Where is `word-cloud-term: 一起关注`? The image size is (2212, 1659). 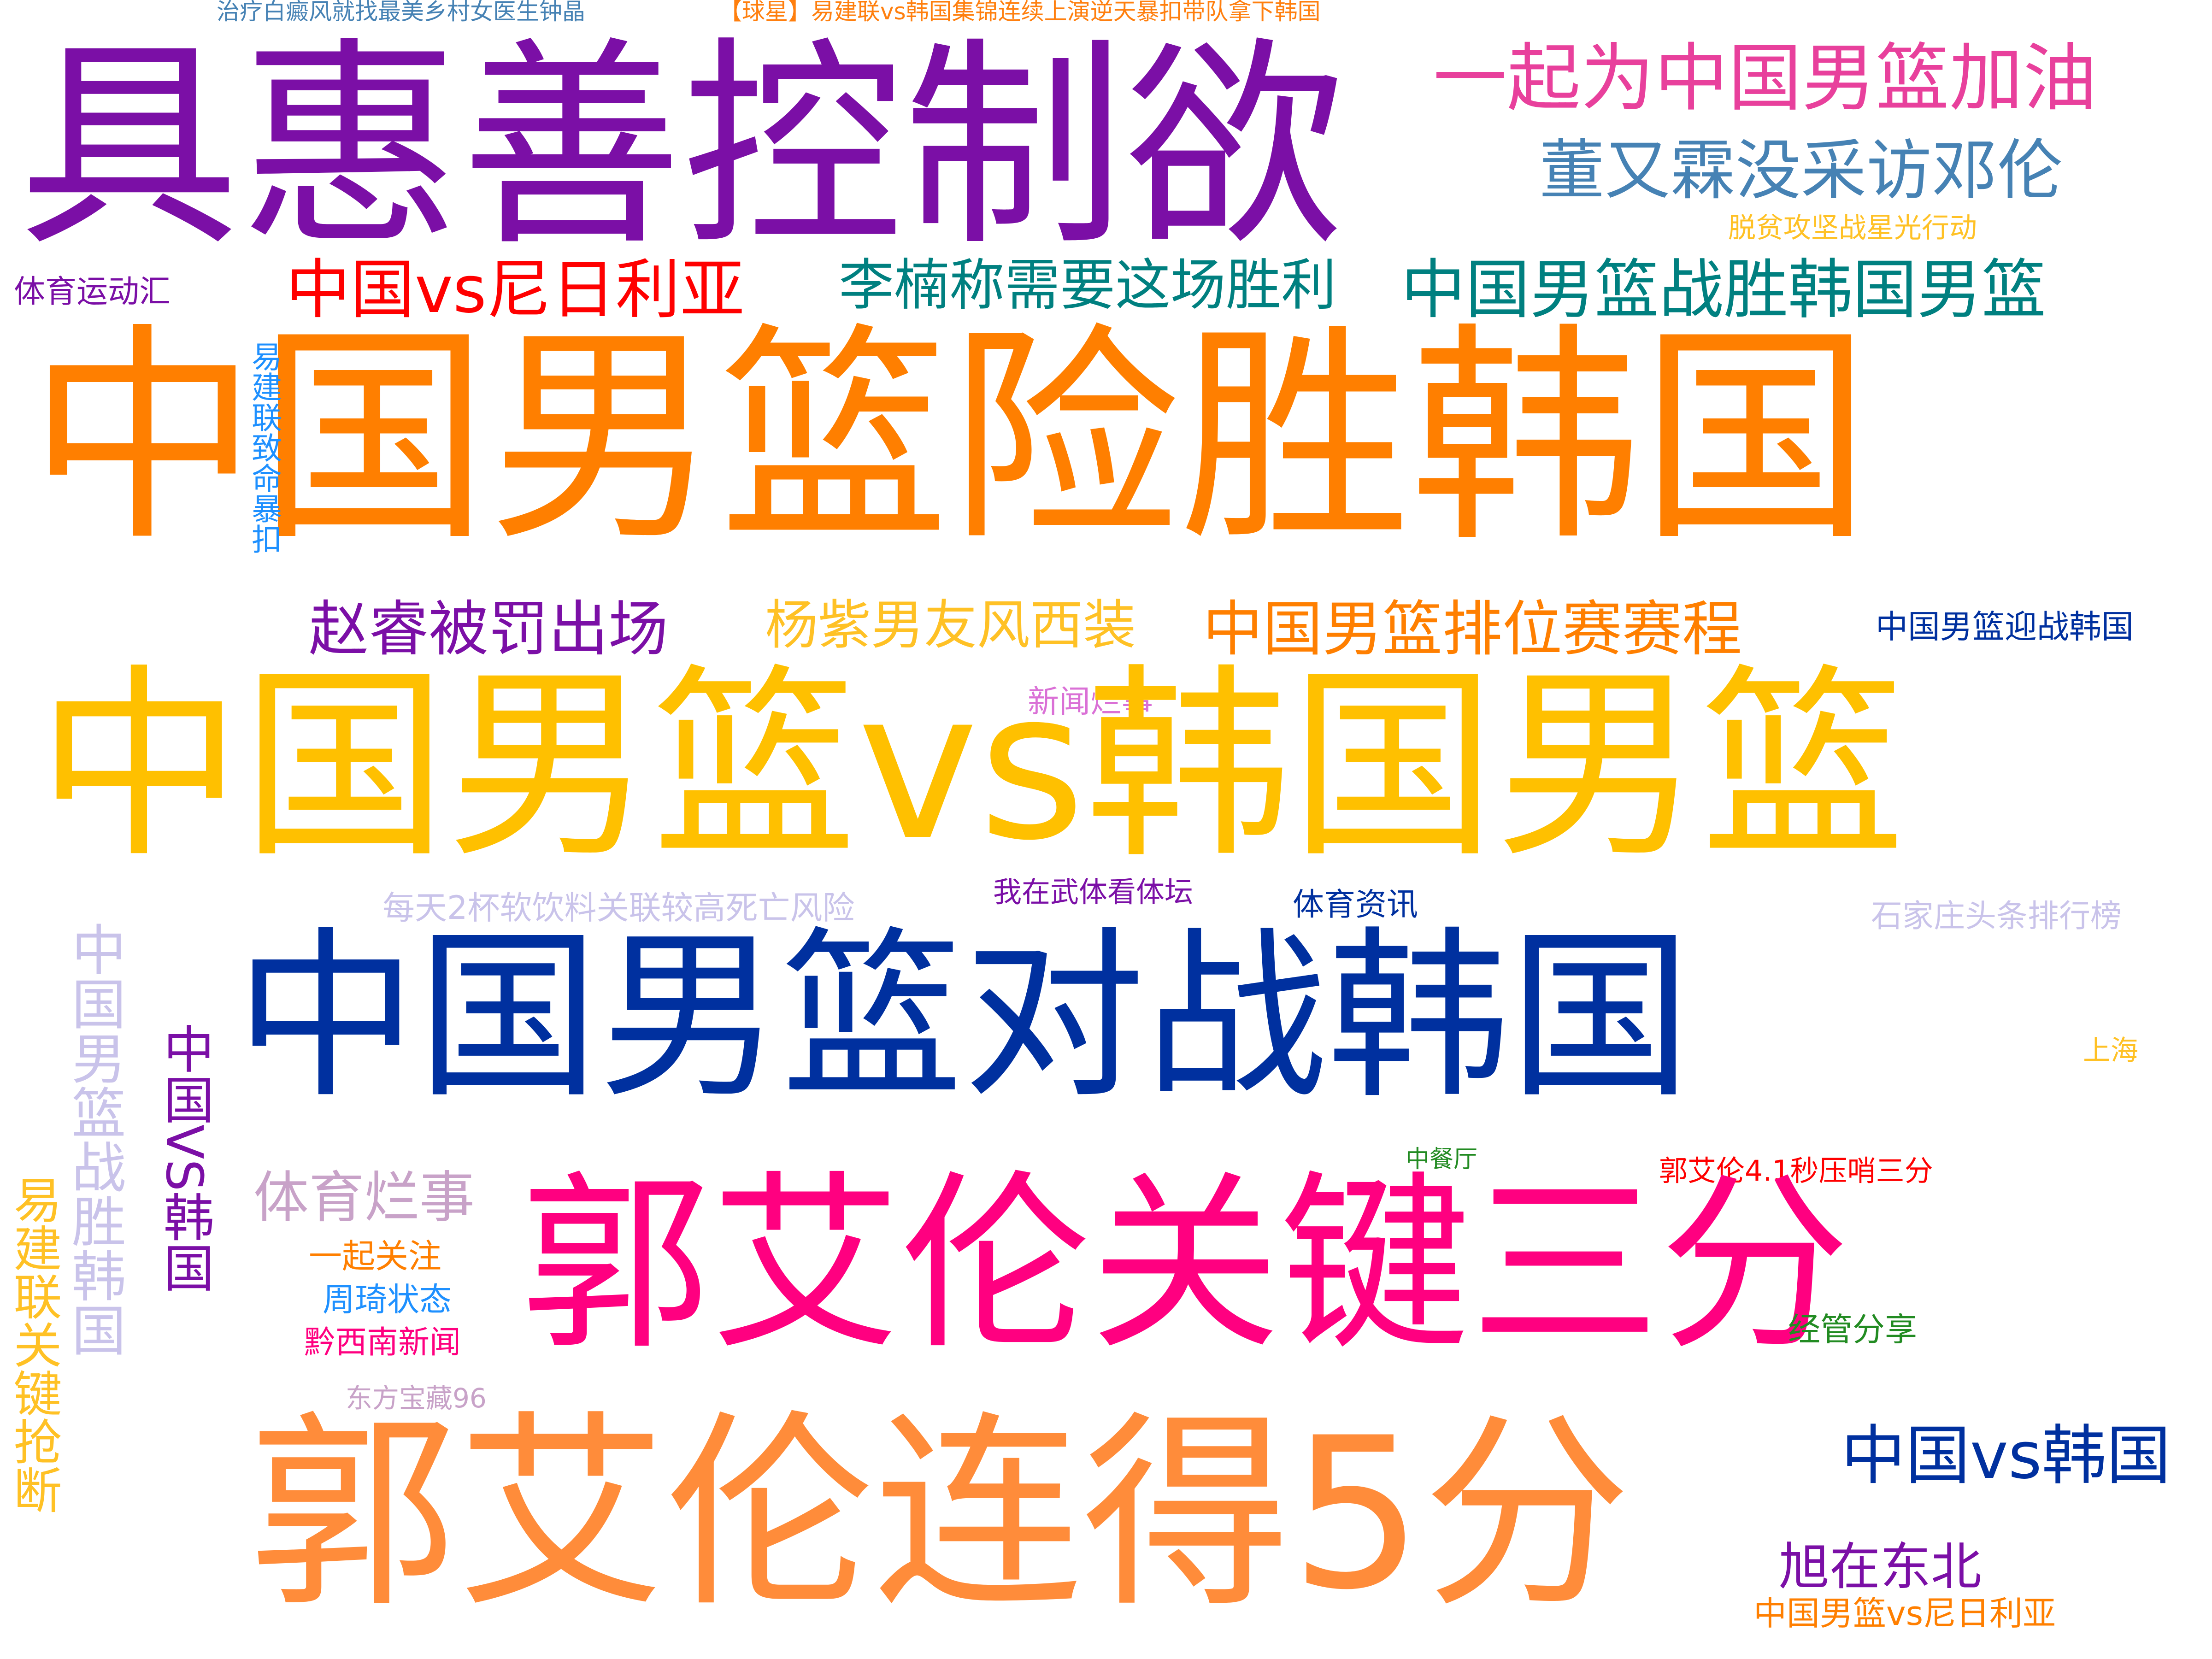
word-cloud-term: 一起关注 is located at coordinates (375, 1256).